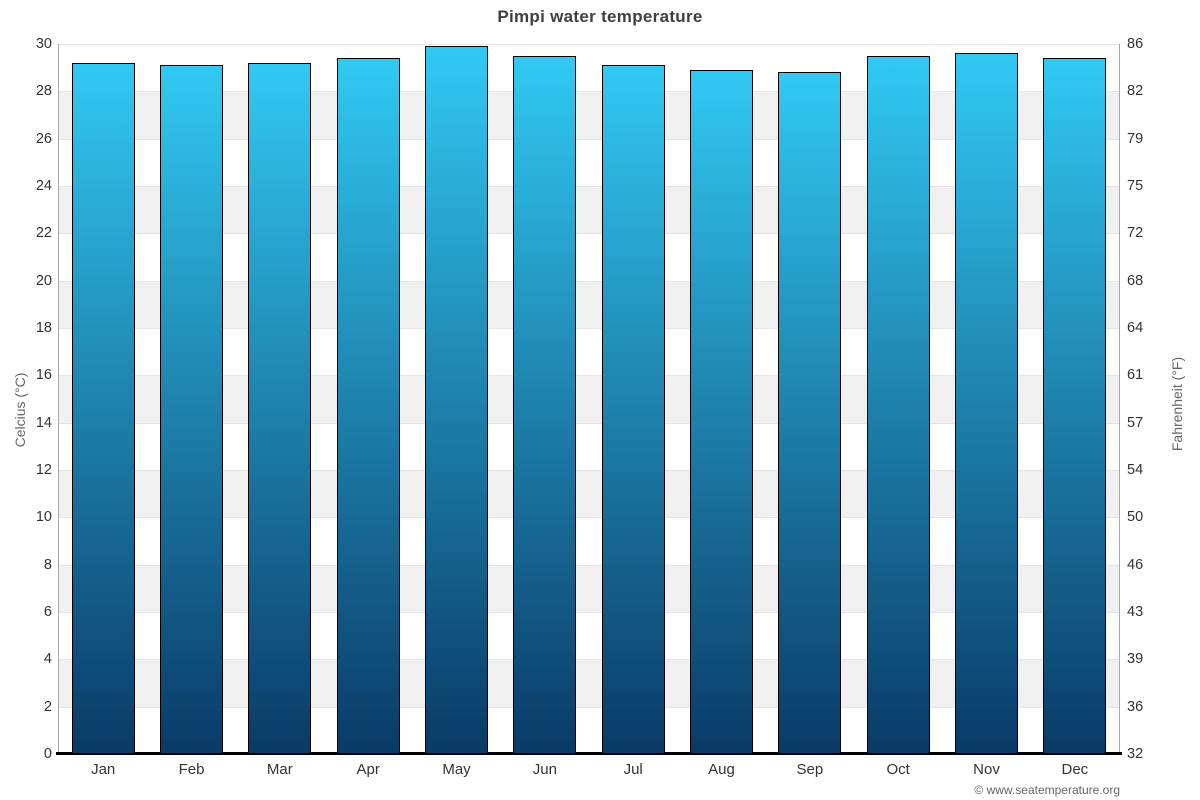 The height and width of the screenshot is (800, 1200). What do you see at coordinates (589, 753) in the screenshot?
I see `x-axis-line` at bounding box center [589, 753].